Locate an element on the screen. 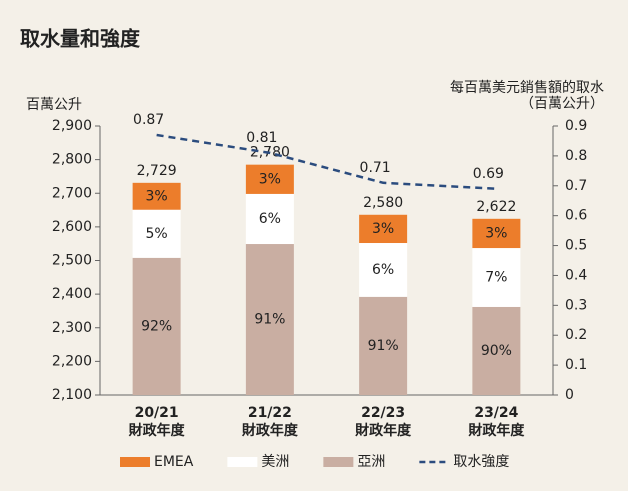 This screenshot has width=628, height=491. y-tick-label: 2,400 is located at coordinates (72, 294).